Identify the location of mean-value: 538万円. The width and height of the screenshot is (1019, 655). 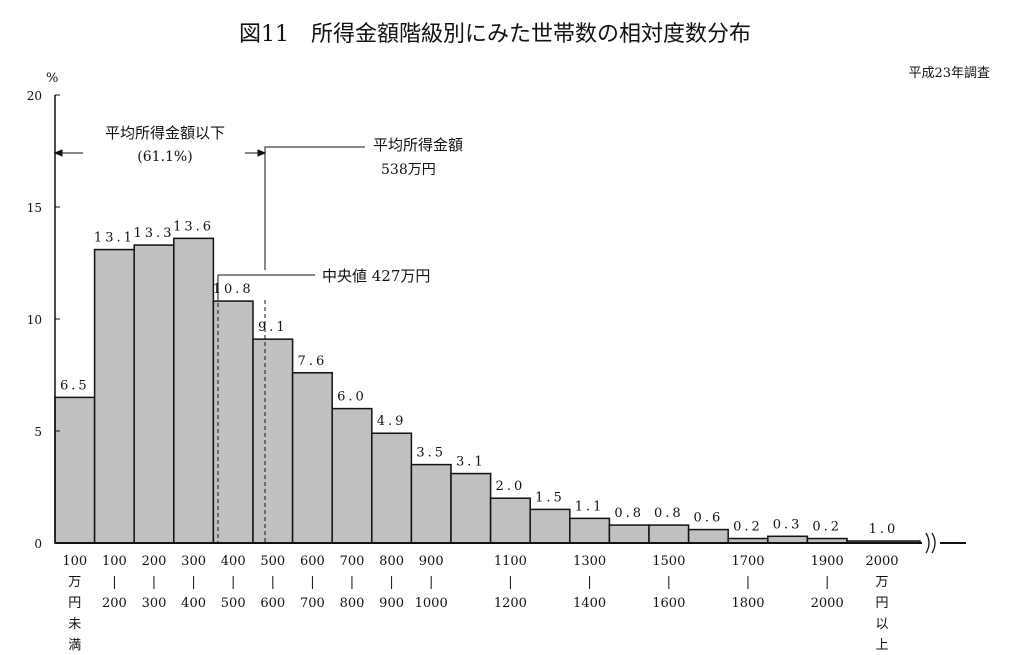
(408, 170).